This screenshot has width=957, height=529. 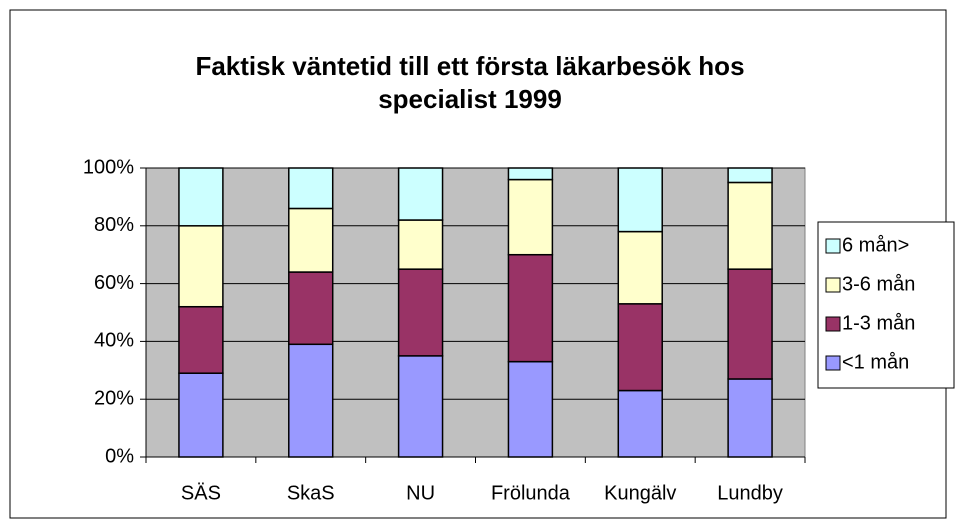 I want to click on legend-label: 3-6 mån, so click(x=878, y=284).